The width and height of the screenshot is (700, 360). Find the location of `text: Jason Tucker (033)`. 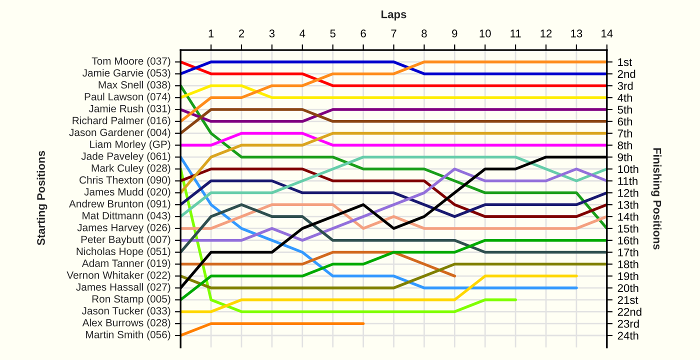

text: Jason Tucker (033) is located at coordinates (126, 311).